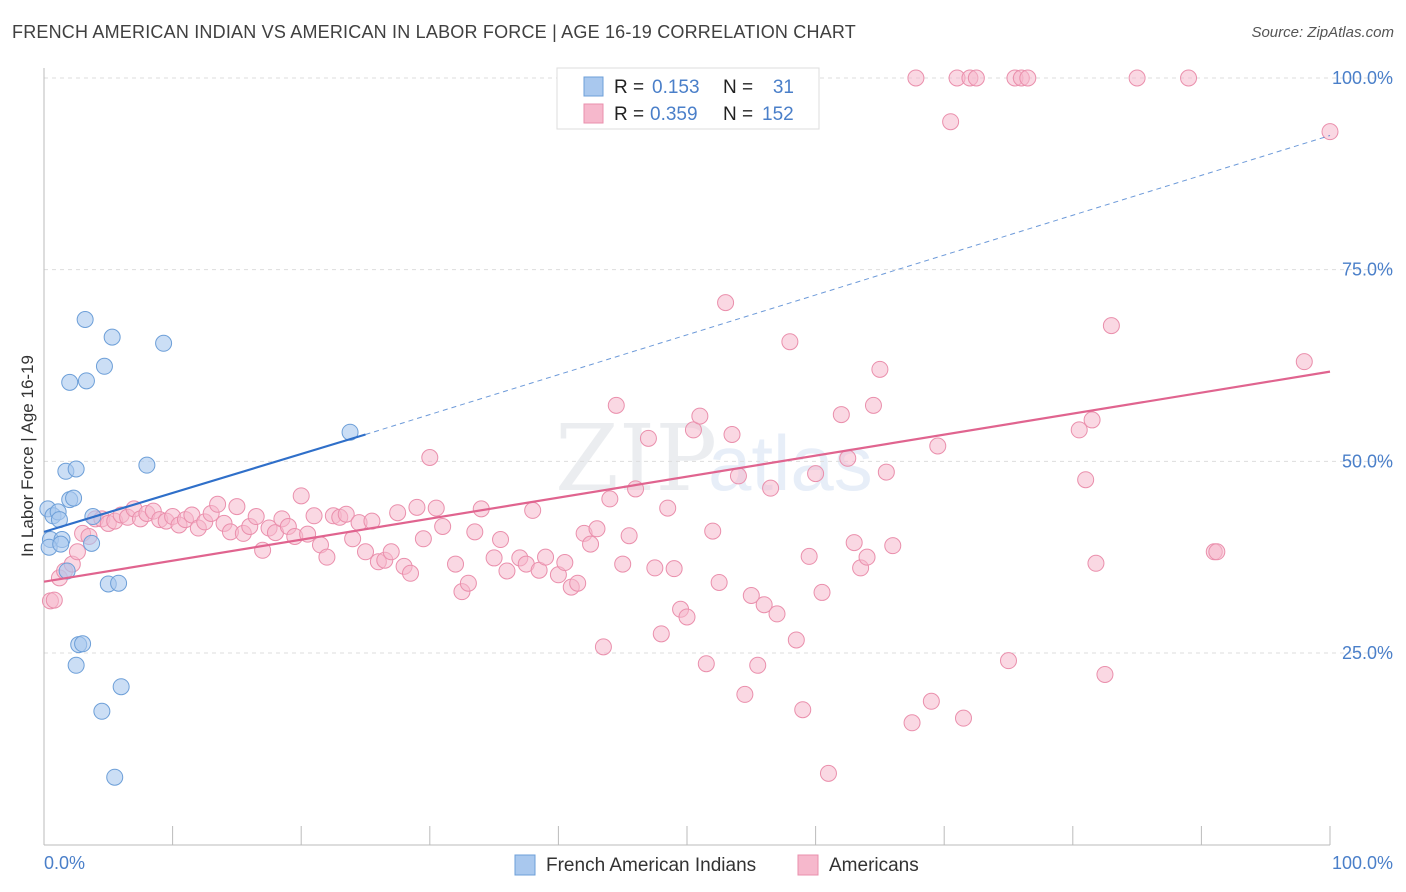 The width and height of the screenshot is (1406, 892). I want to click on legend-n-label: N =, so click(738, 114).